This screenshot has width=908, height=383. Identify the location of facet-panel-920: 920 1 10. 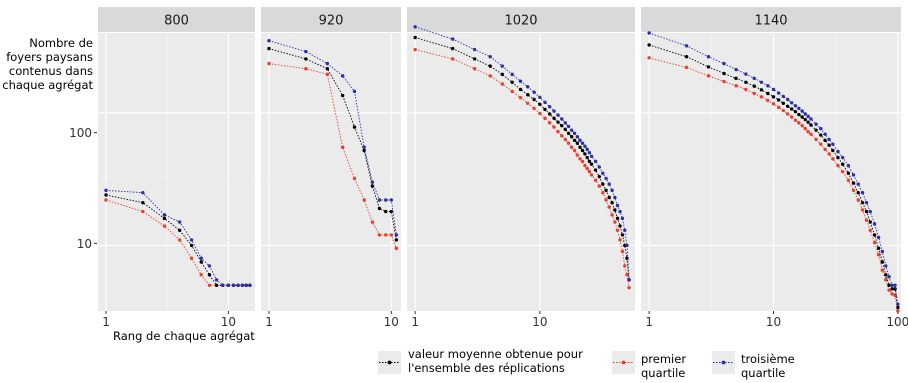
(331, 168).